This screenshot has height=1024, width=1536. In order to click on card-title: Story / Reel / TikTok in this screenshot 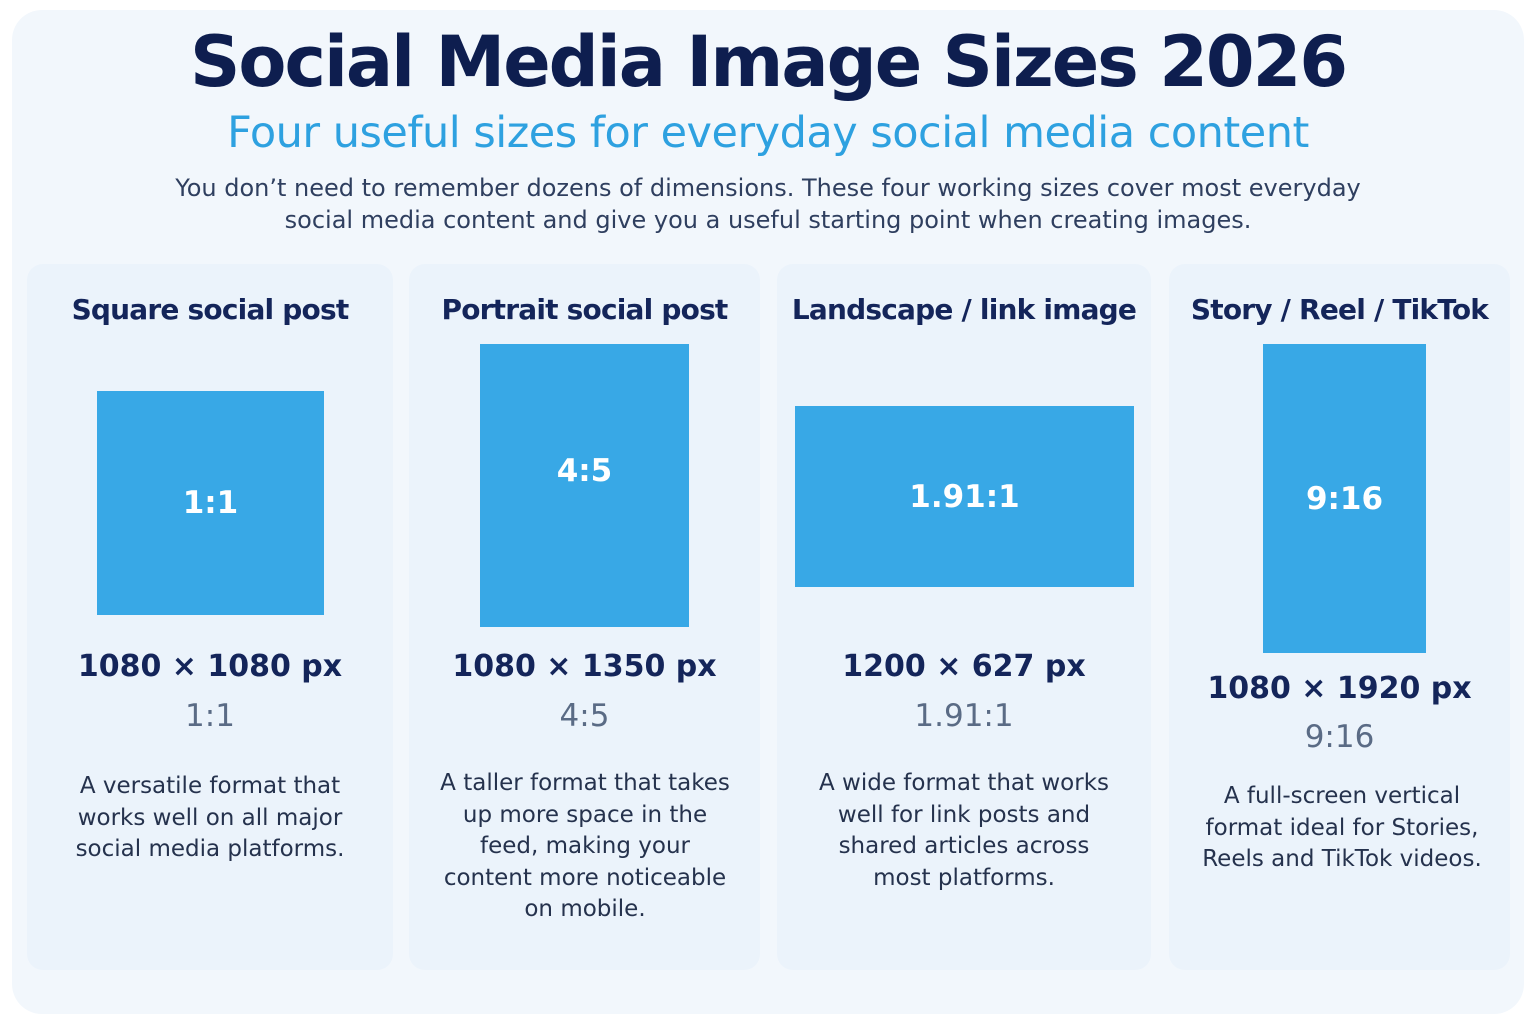, I will do `click(1339, 309)`.